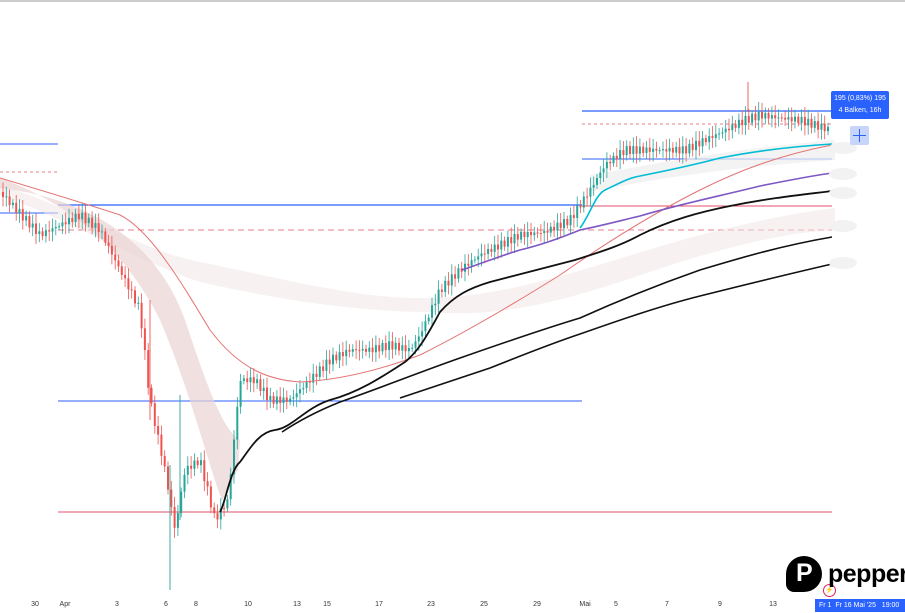 The height and width of the screenshot is (613, 905). Describe the element at coordinates (859, 135) in the screenshot. I see `add-plus-icon` at that location.